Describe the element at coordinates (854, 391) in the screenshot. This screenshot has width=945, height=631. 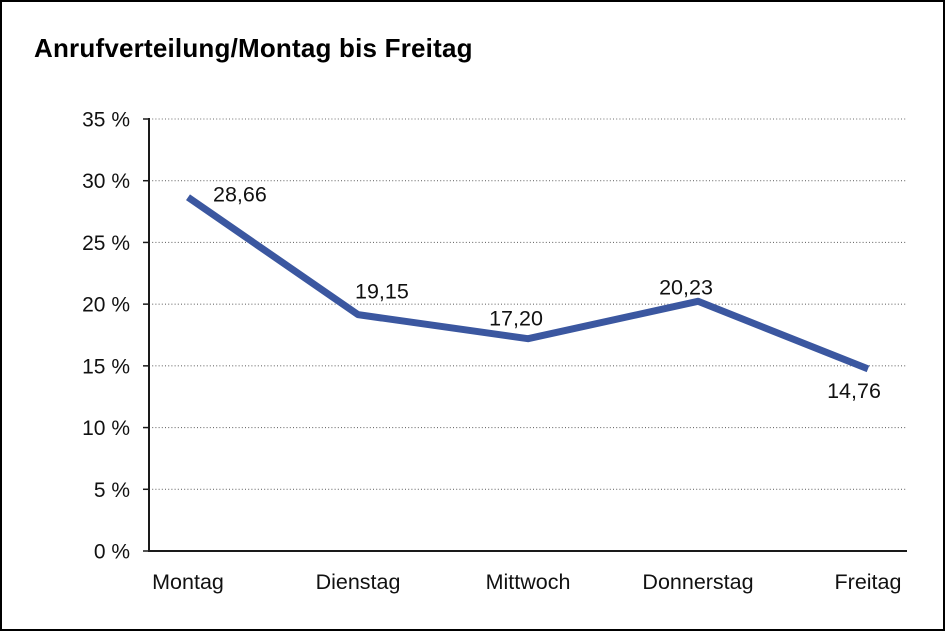
I see `data-point-label-4: 14,76` at that location.